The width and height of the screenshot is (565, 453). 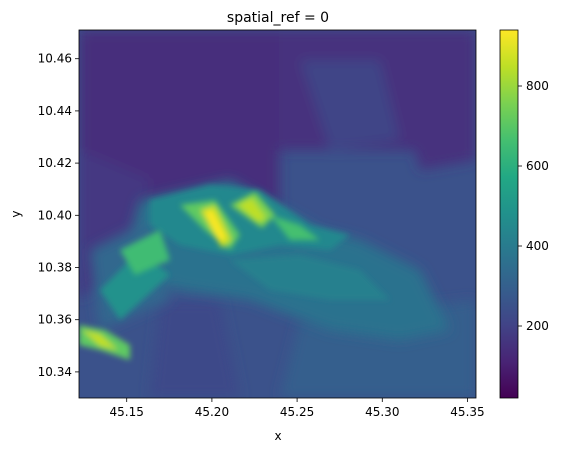 I want to click on x-tick-label: 45.30, so click(x=382, y=412).